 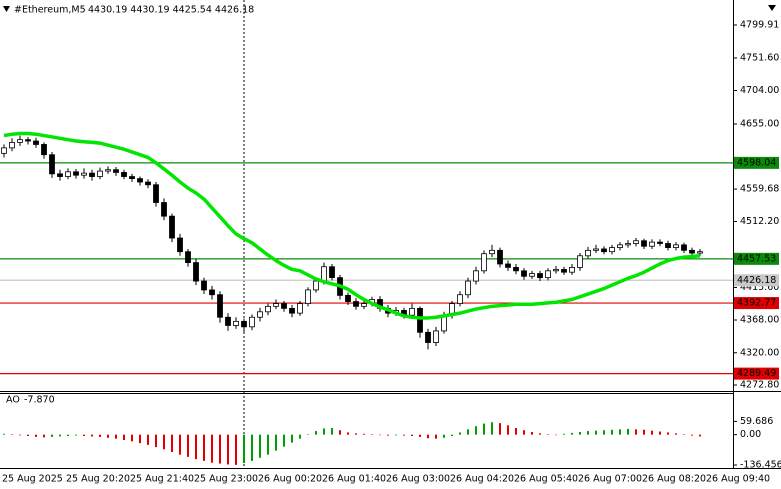 I want to click on y-tick-label: 4368.00, so click(x=759, y=319).